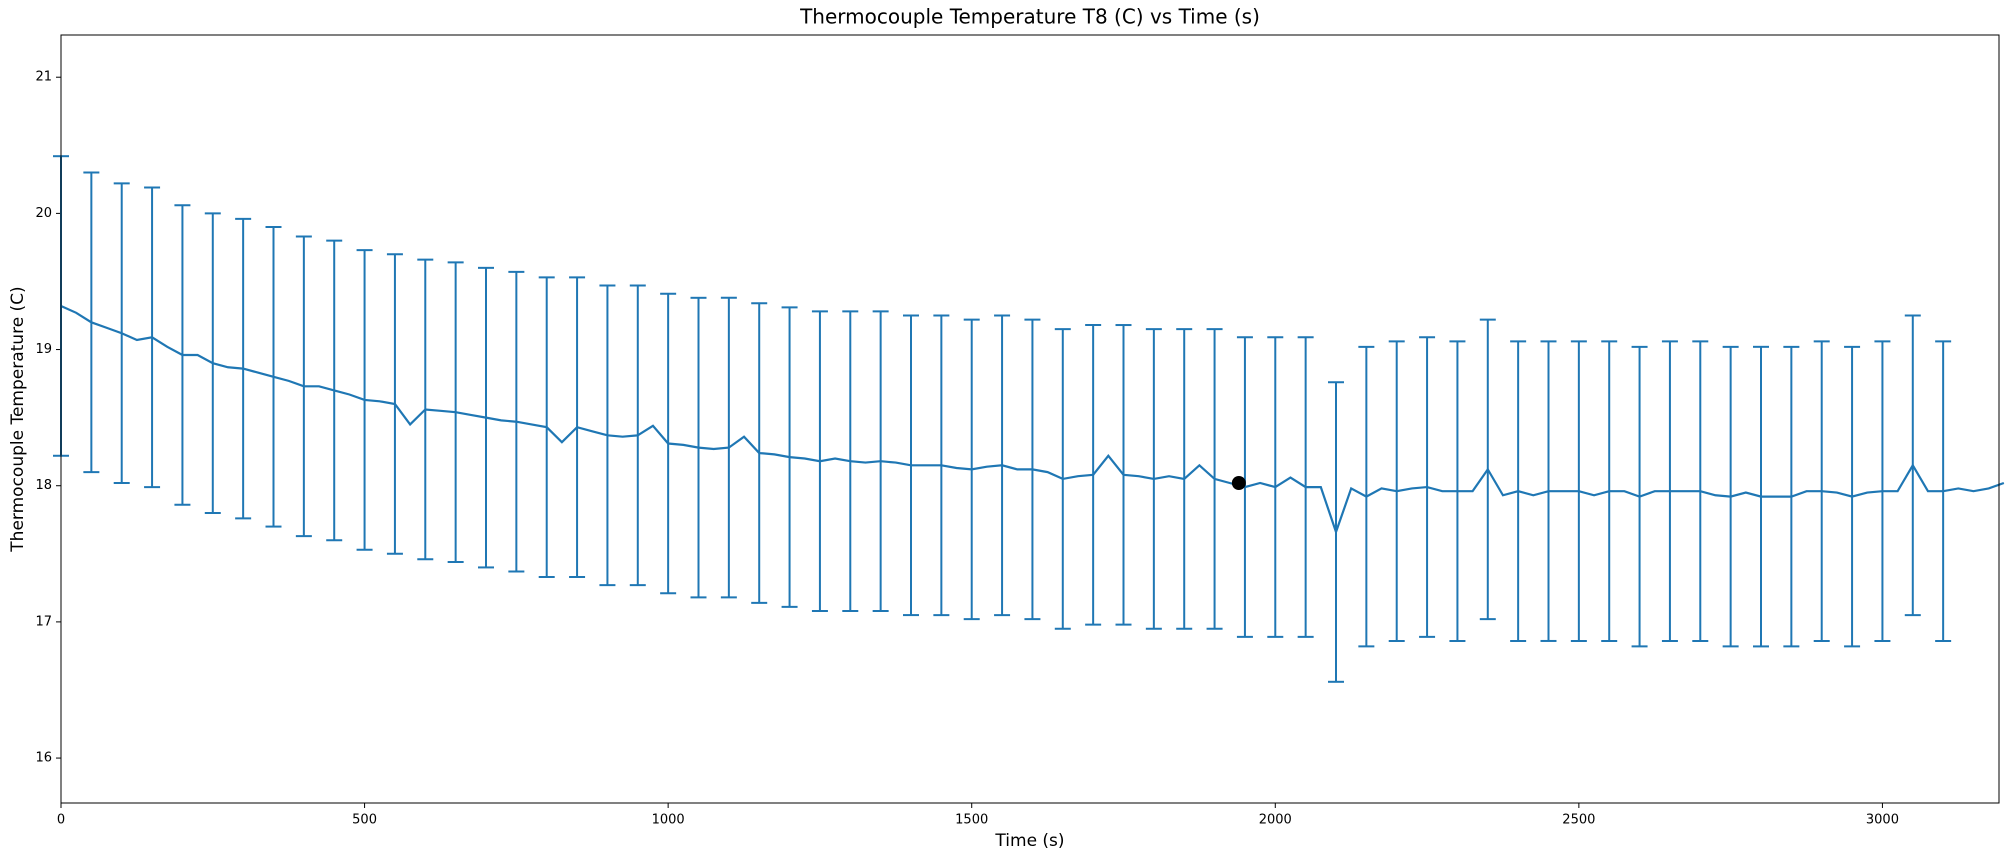 The width and height of the screenshot is (2008, 861). Describe the element at coordinates (43, 758) in the screenshot. I see `y-tick-label: 16` at that location.